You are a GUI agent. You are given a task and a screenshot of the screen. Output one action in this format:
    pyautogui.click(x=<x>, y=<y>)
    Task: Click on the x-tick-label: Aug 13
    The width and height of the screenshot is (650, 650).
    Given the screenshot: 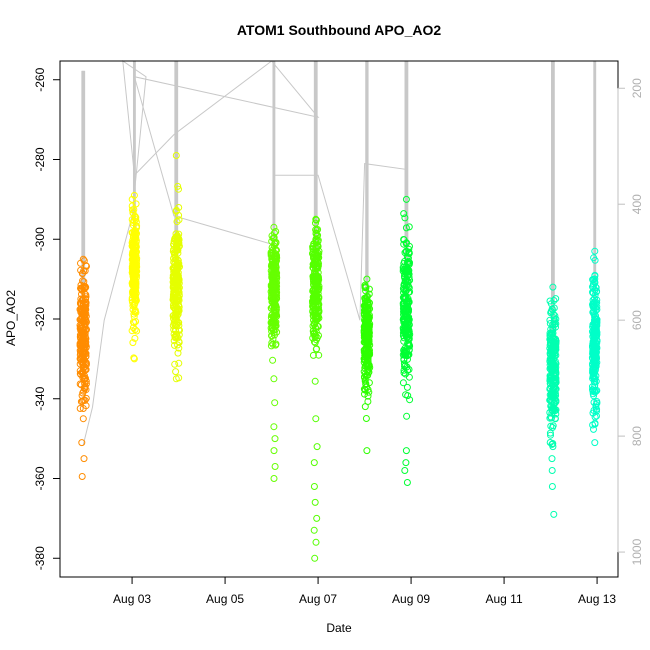 What is the action you would take?
    pyautogui.click(x=597, y=599)
    